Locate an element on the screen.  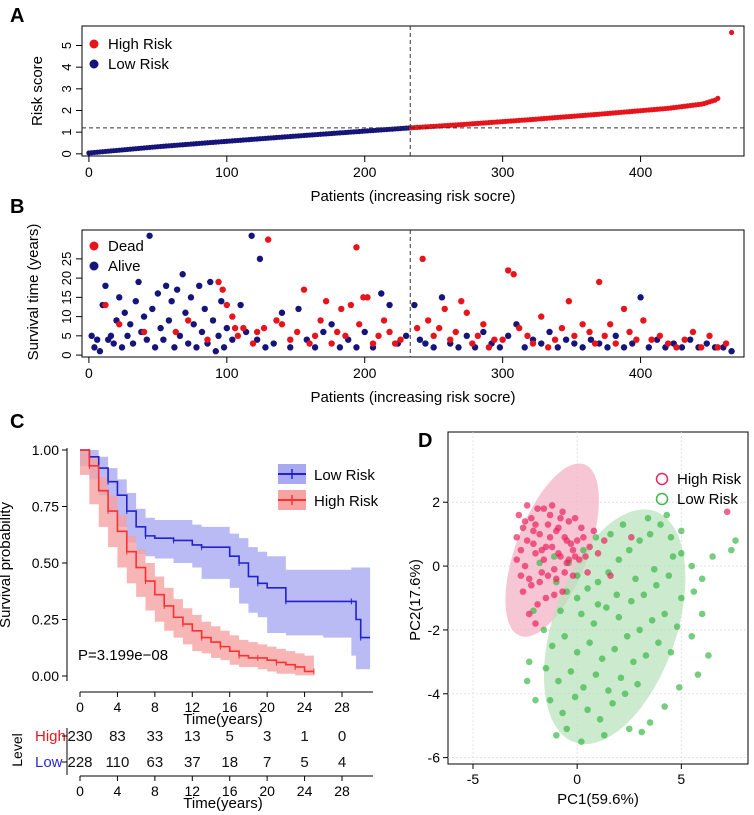
x-tick-label: 4 is located at coordinates (118, 791).